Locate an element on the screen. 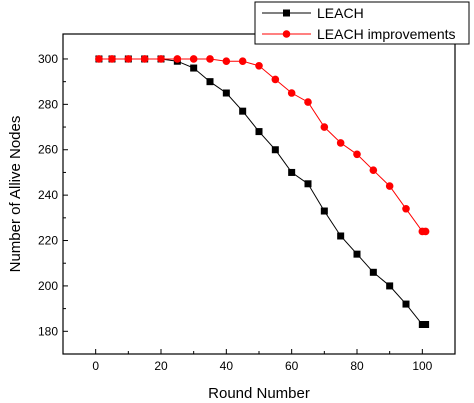 The width and height of the screenshot is (474, 403). x-tick-label: 20 is located at coordinates (161, 366).